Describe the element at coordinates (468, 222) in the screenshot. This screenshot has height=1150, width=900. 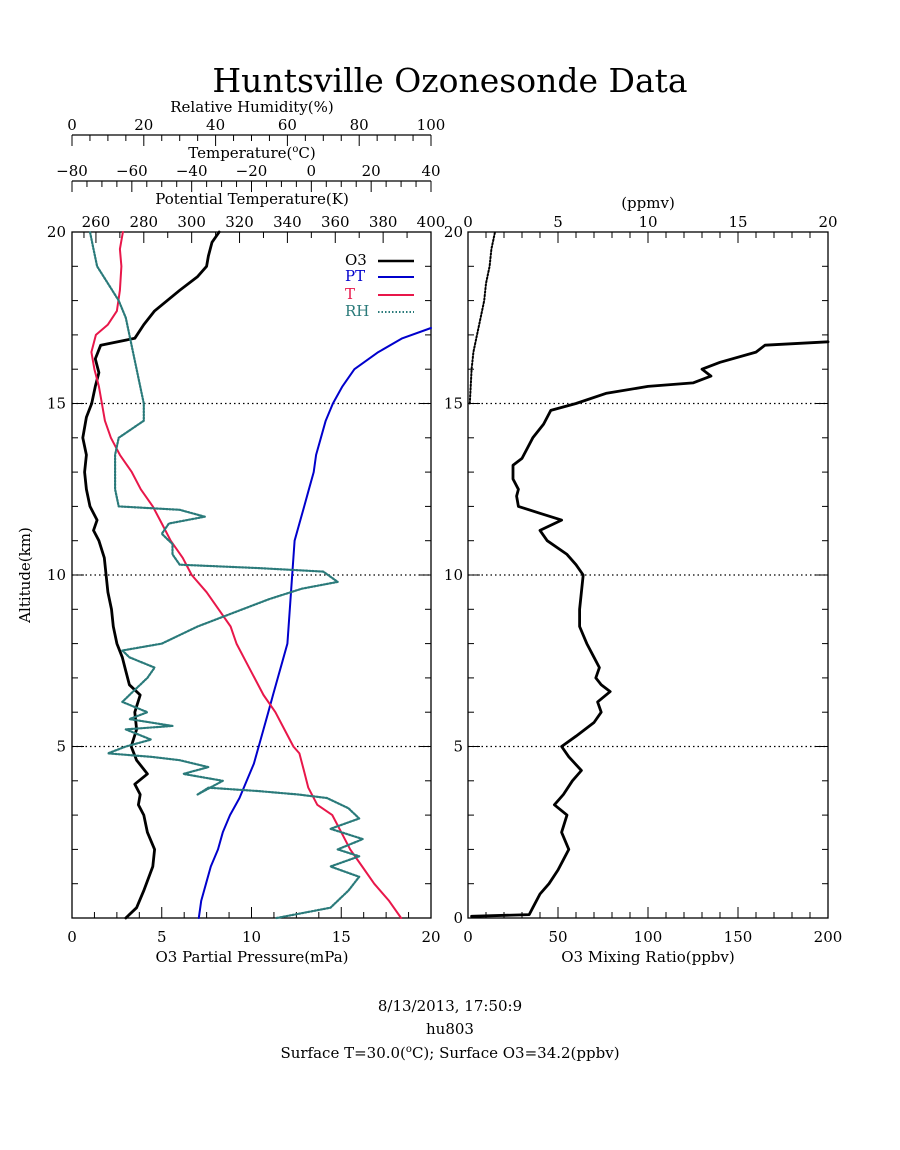
I see `mixing_ratio_ppmv-tick-label: 0` at that location.